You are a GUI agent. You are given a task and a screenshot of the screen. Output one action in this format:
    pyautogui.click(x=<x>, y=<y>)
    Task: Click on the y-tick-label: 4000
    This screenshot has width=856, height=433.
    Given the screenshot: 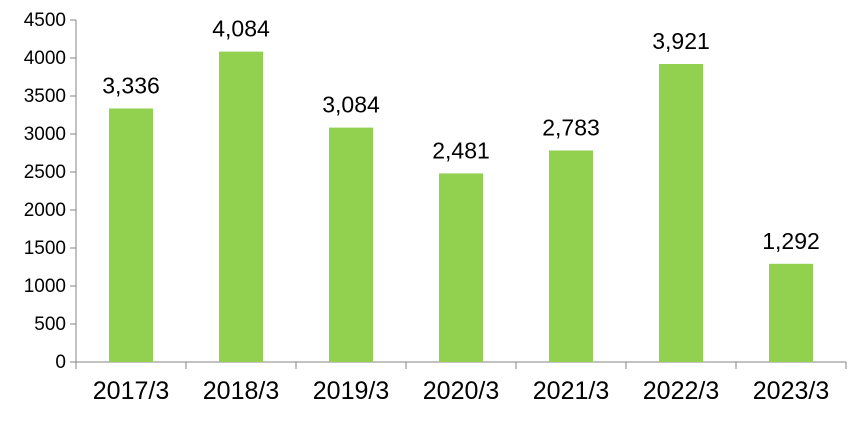 What is the action you would take?
    pyautogui.click(x=45, y=58)
    